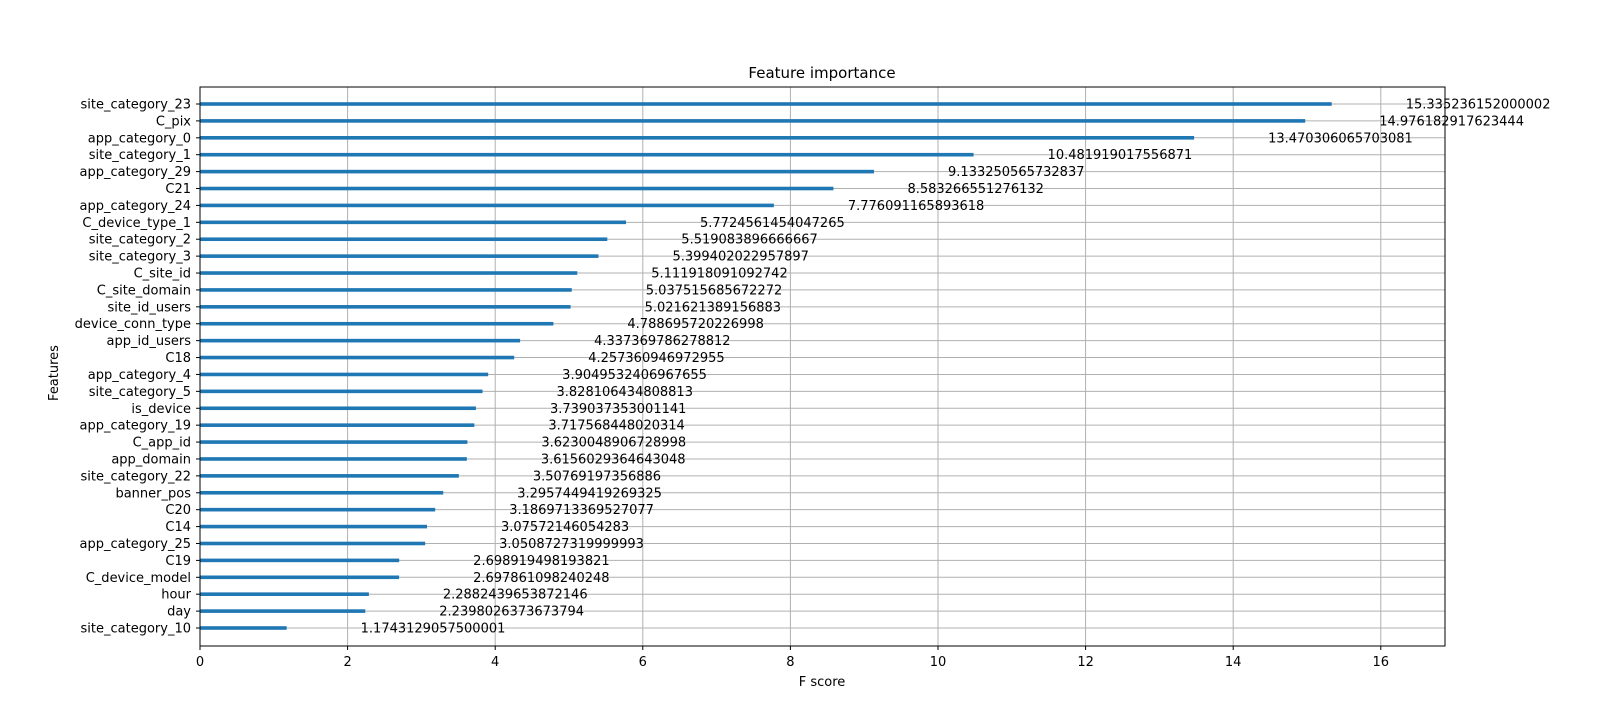 The image size is (1600, 721). Describe the element at coordinates (300, 560) in the screenshot. I see `bar-C19` at that location.